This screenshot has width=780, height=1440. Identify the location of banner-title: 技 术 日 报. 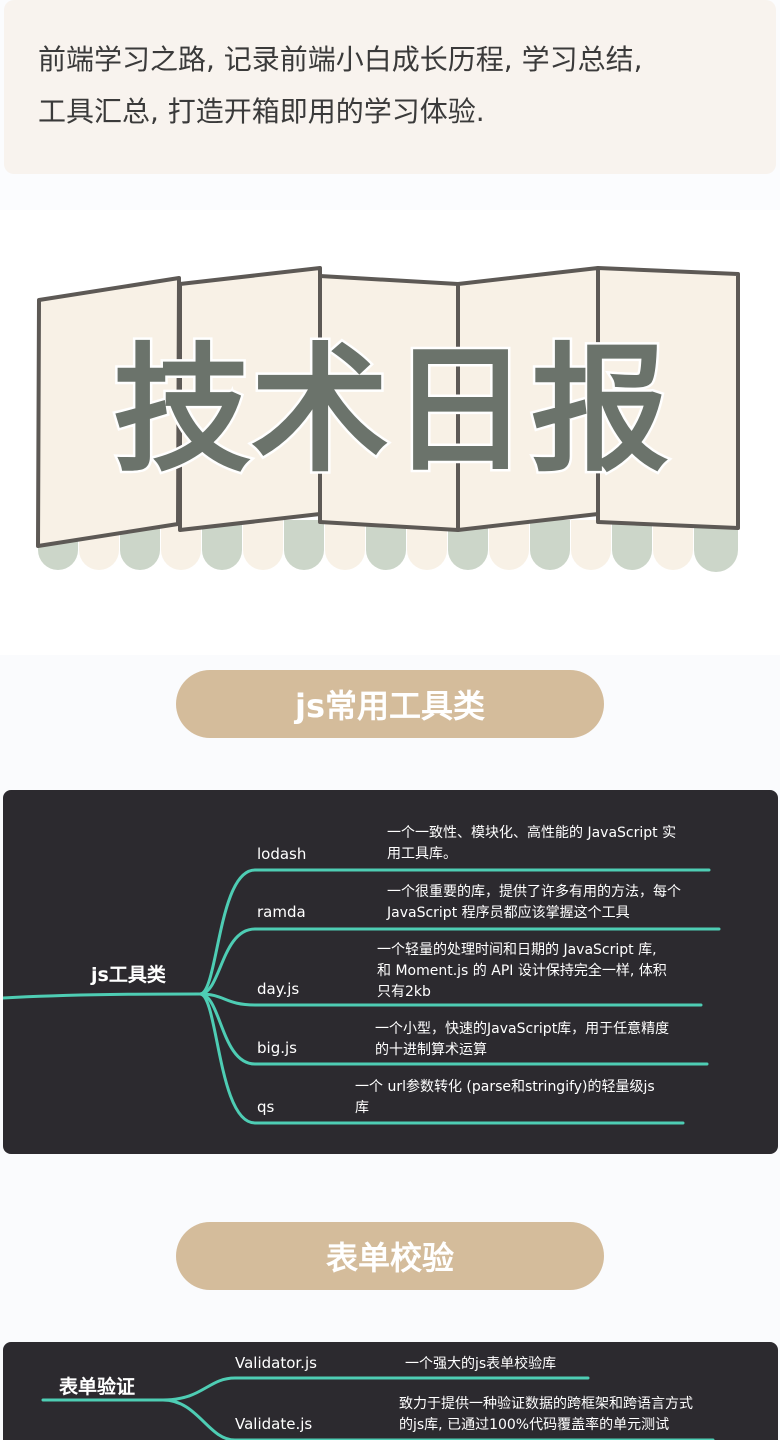
(390, 411).